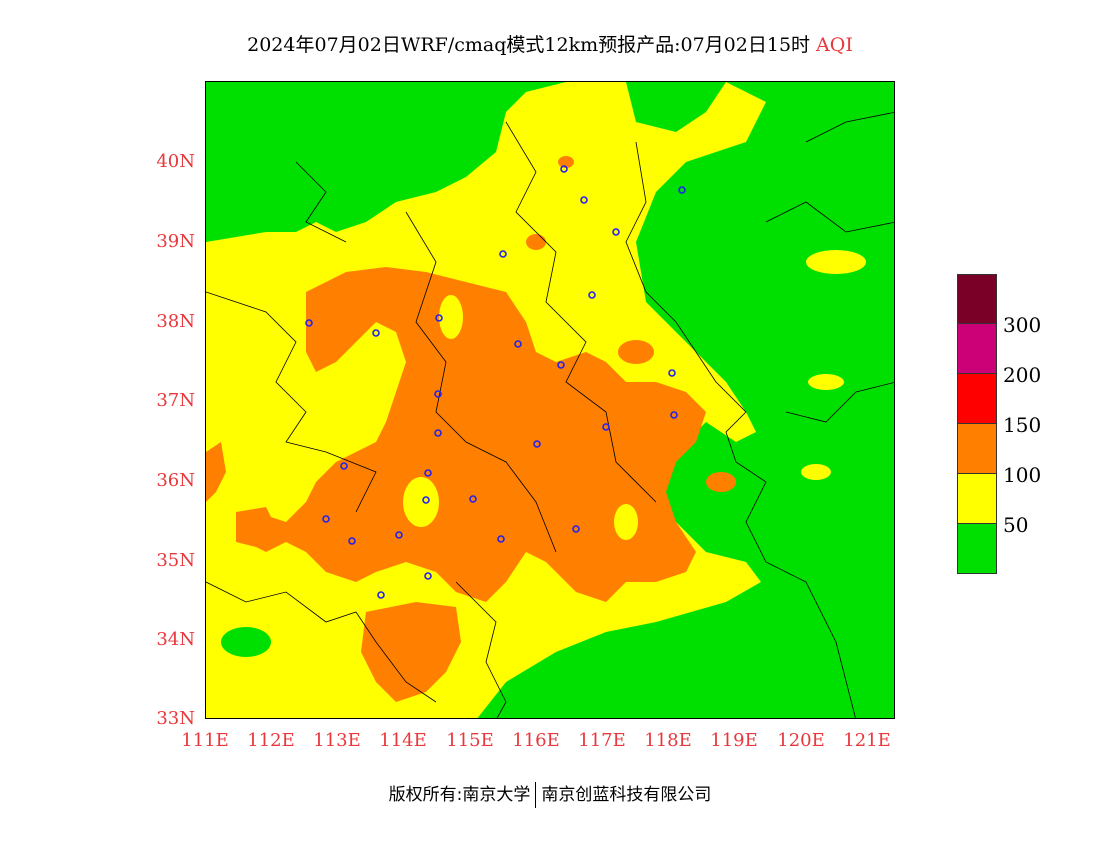  What do you see at coordinates (205, 740) in the screenshot?
I see `x-axis-label: 111E` at bounding box center [205, 740].